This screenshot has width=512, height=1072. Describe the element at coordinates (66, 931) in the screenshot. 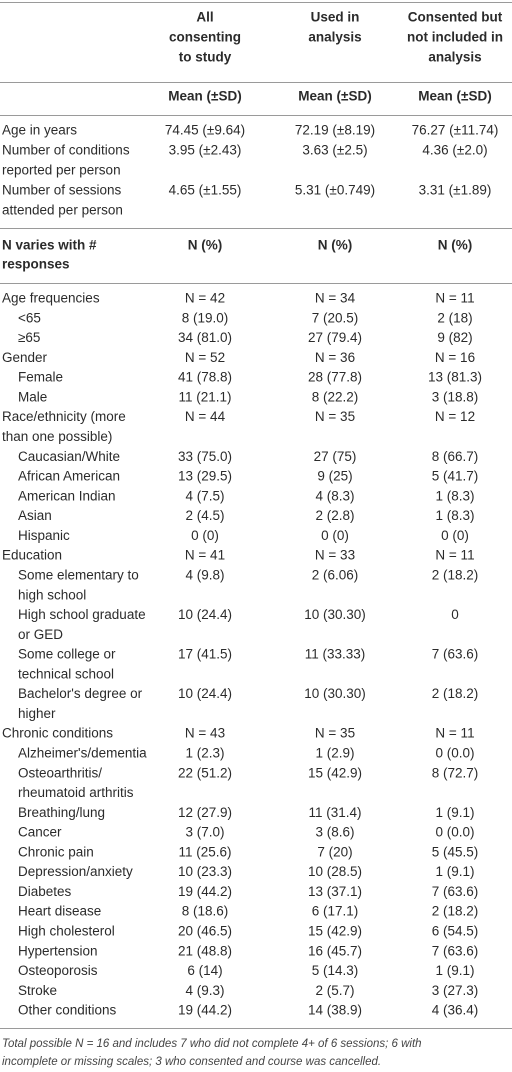

I see `row-label: High cholesterol` at that location.